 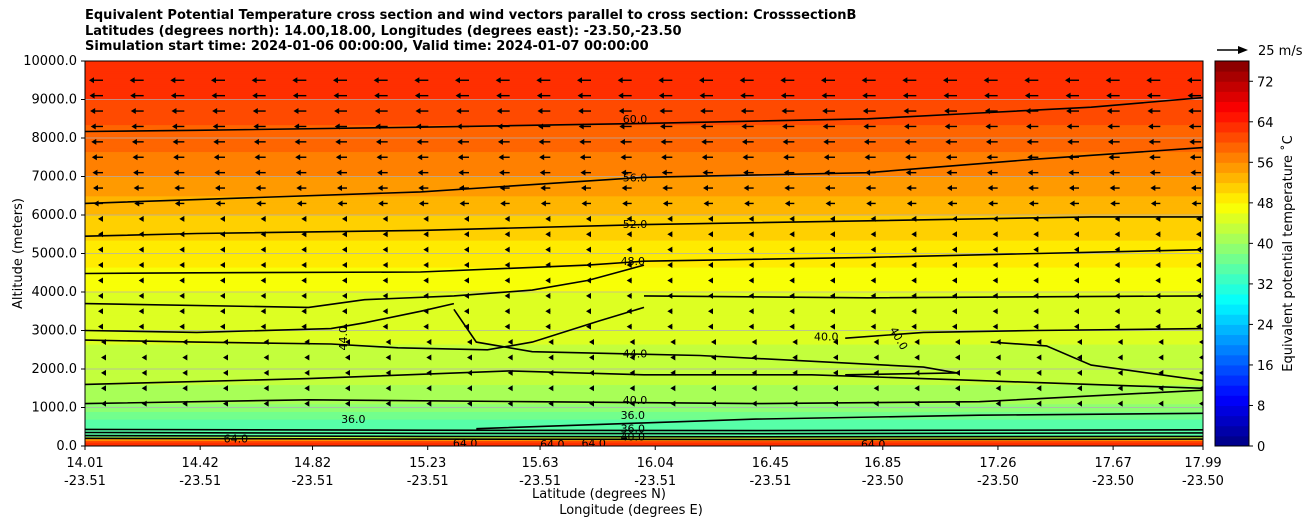 What do you see at coordinates (1265, 123) in the screenshot?
I see `colorbar-tick-label: 64` at bounding box center [1265, 123].